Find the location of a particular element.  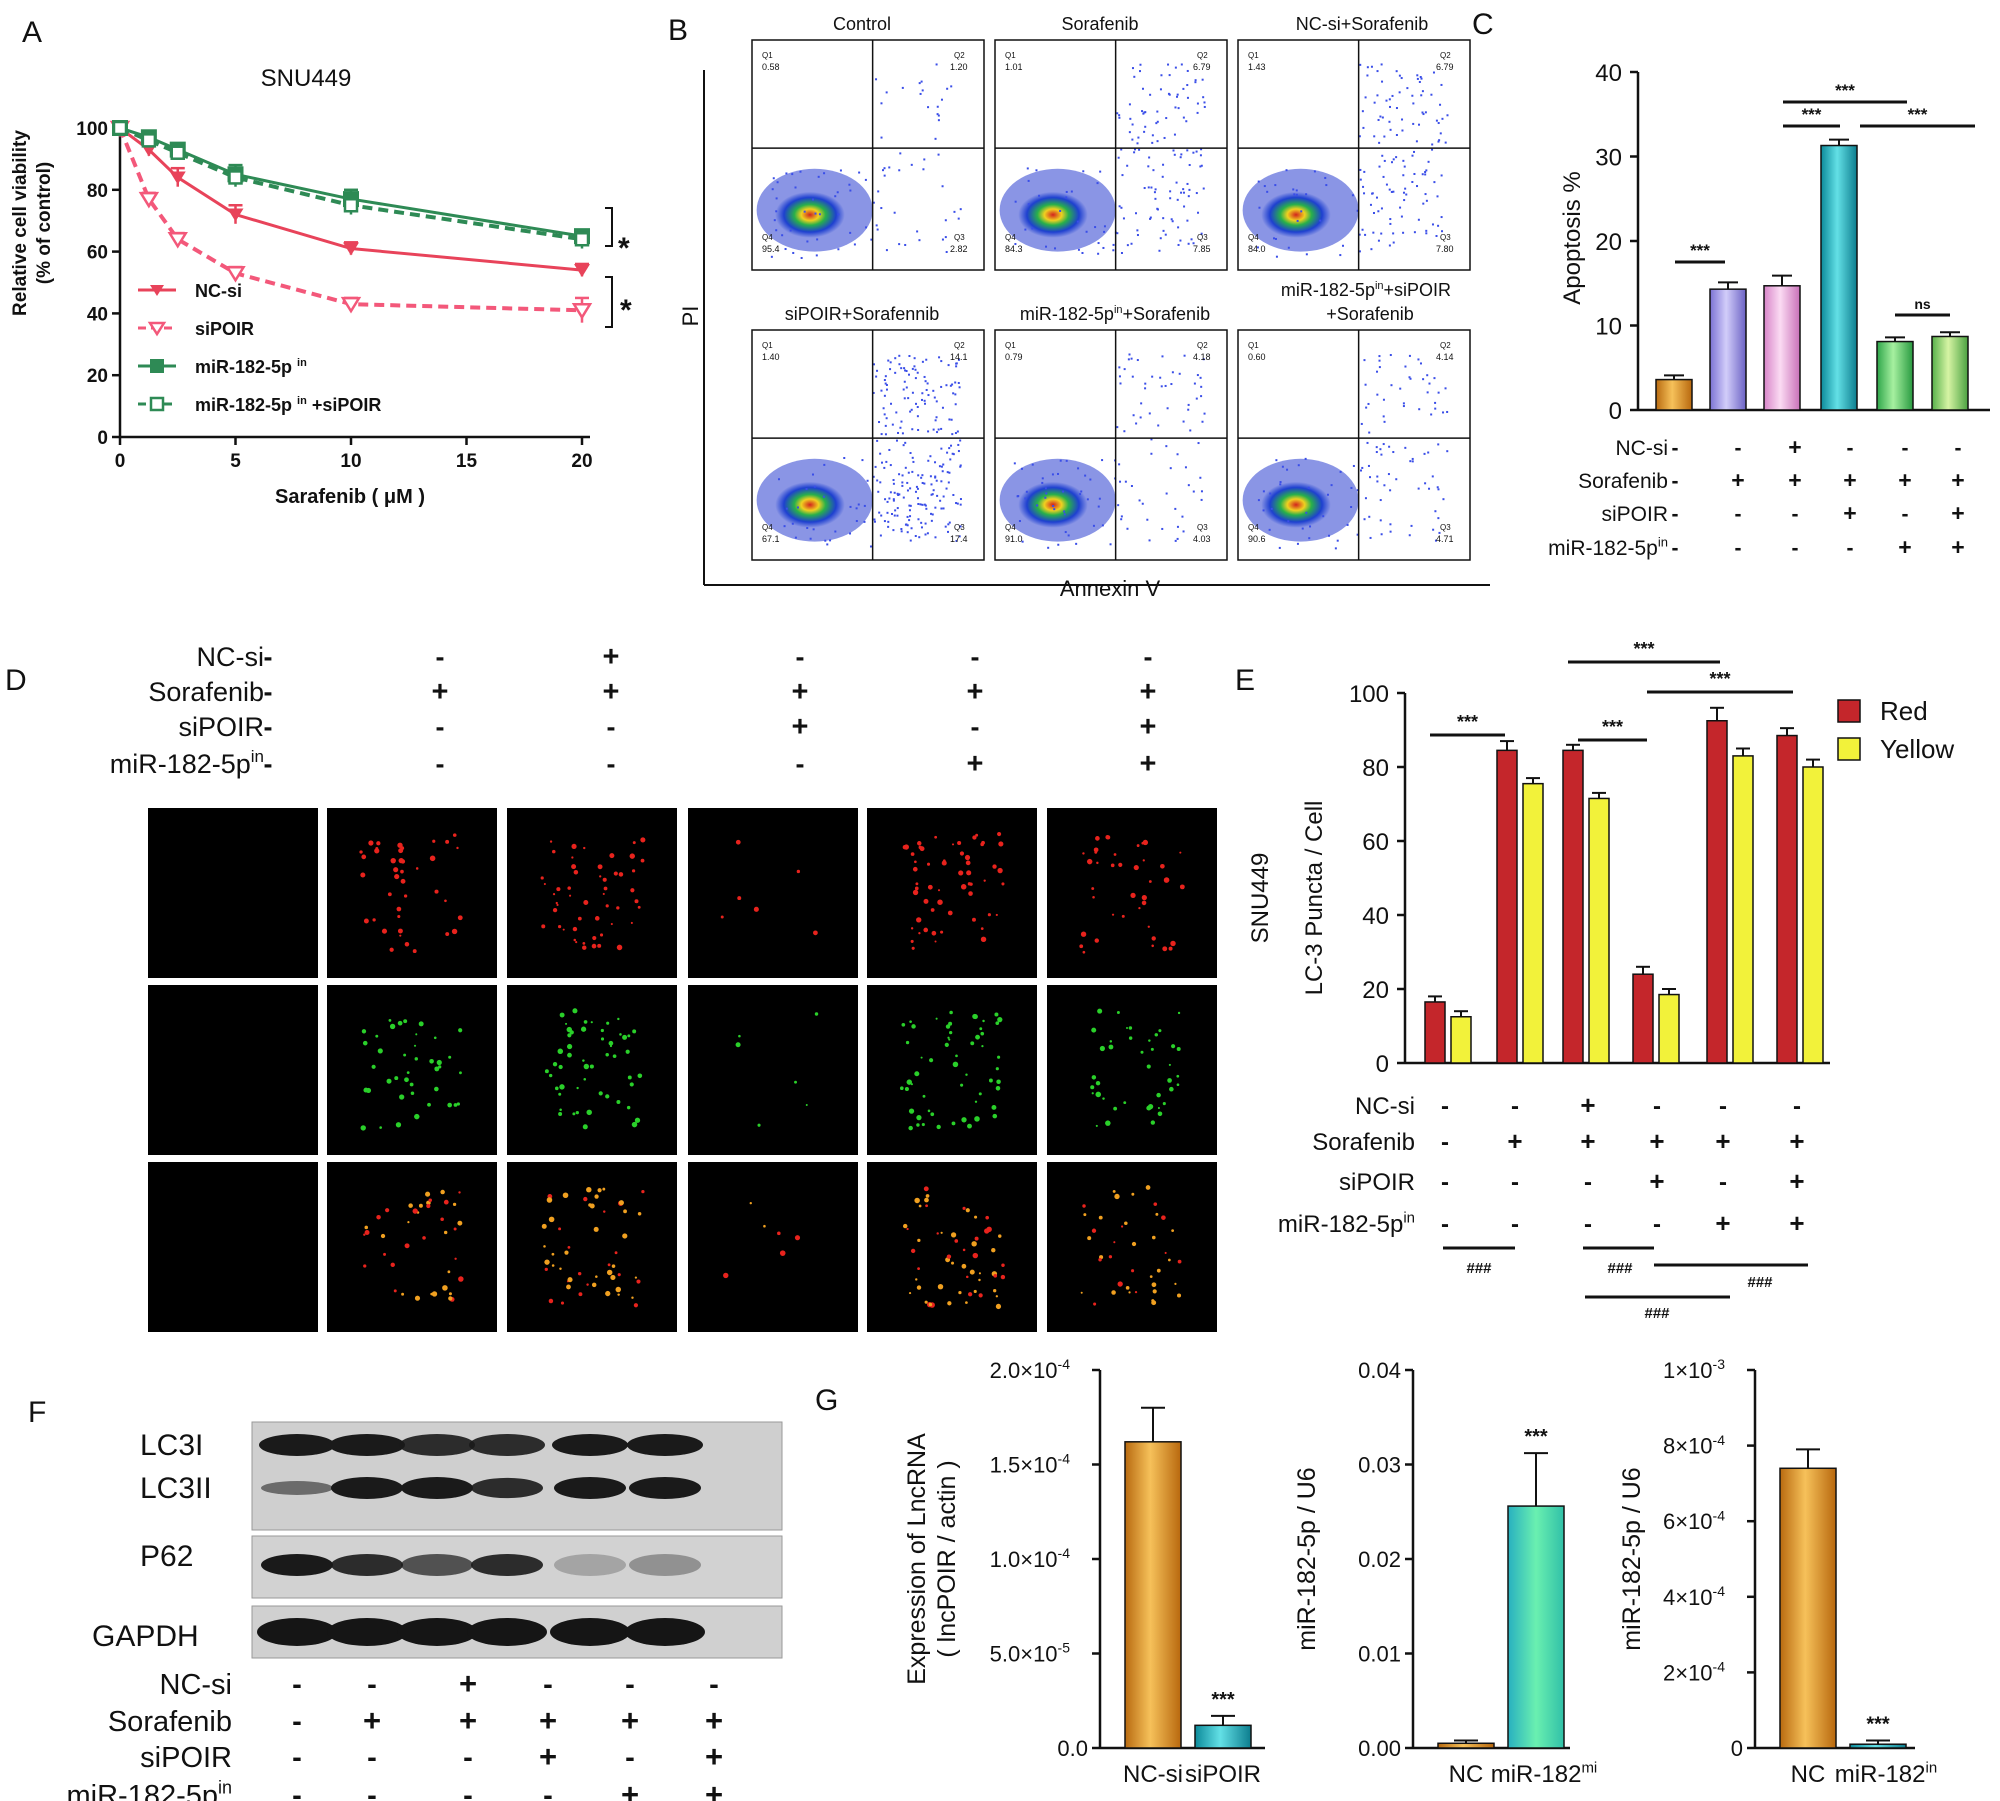

panel-a-series-line is located at coordinates (351, 182).